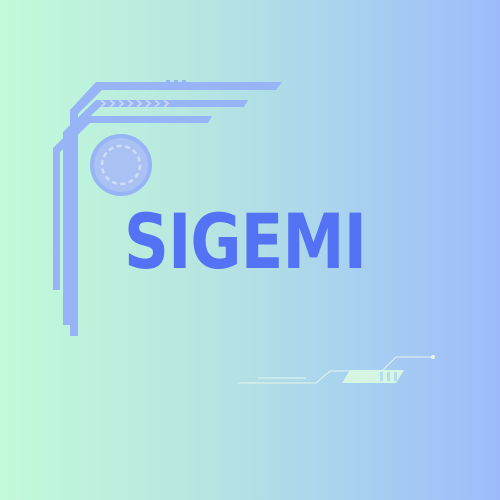 Image resolution: width=500 pixels, height=500 pixels. Describe the element at coordinates (135, 103) in the screenshot. I see `chevron-arrows-icon` at that location.